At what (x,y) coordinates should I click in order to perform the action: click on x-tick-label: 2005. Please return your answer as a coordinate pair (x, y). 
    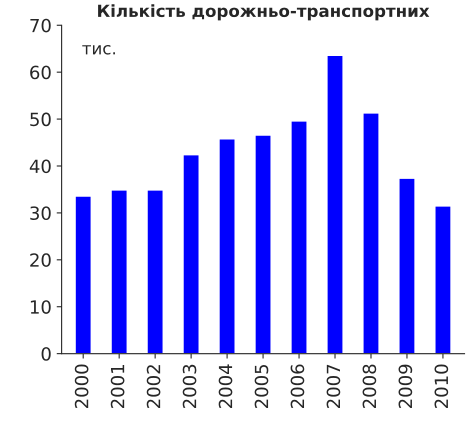
    Looking at the image, I should click on (261, 386).